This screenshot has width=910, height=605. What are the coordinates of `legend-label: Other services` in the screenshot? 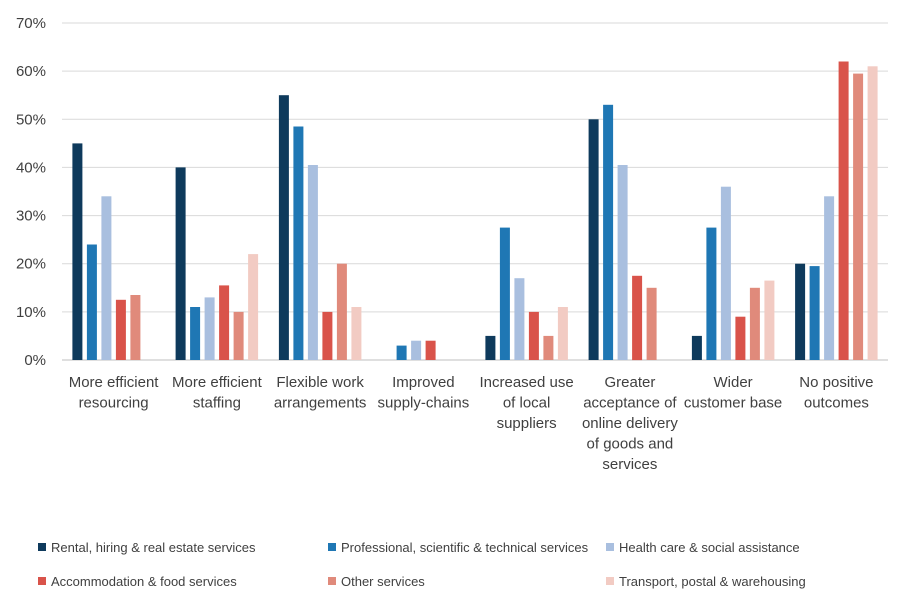 It's located at (383, 581).